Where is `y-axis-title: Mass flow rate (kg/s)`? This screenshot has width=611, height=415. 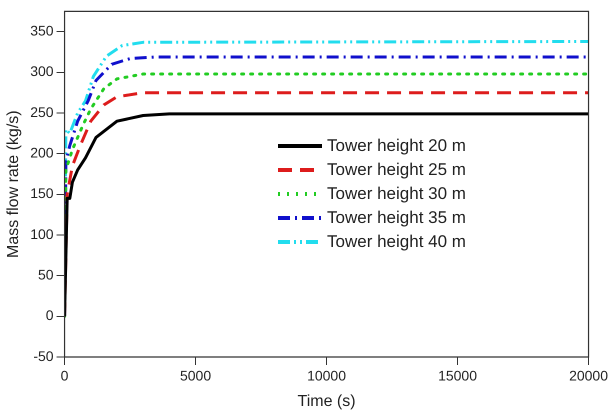 y-axis-title: Mass flow rate (kg/s) is located at coordinates (13, 184).